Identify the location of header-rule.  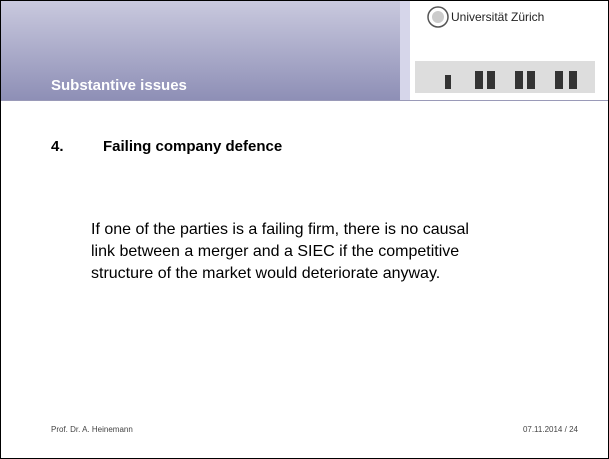
(304, 100).